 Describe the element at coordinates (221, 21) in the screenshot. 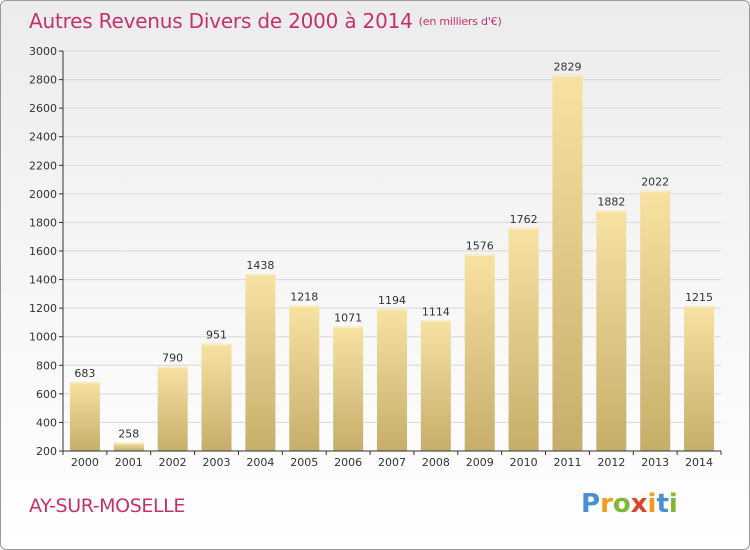

I see `chart-title-text: Autres Revenus Divers de 2000 à 2014` at that location.